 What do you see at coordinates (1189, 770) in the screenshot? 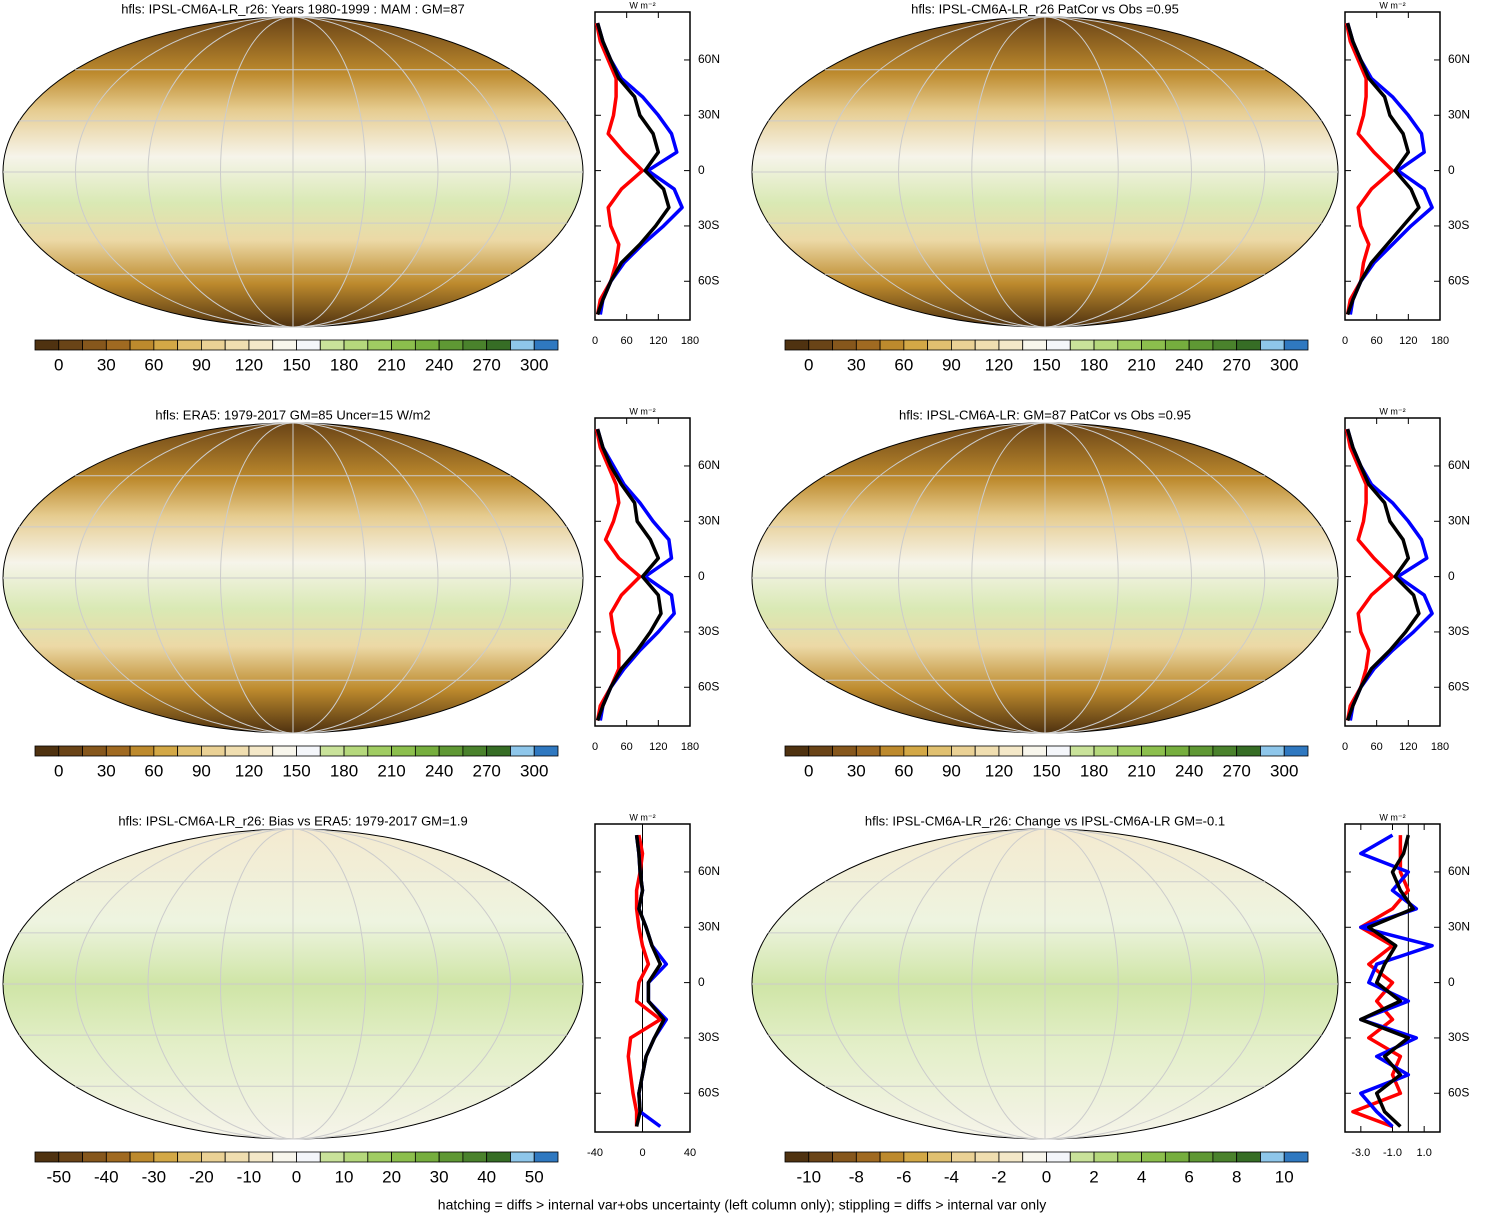
I see `colorbar-tick-label: 240` at bounding box center [1189, 770].